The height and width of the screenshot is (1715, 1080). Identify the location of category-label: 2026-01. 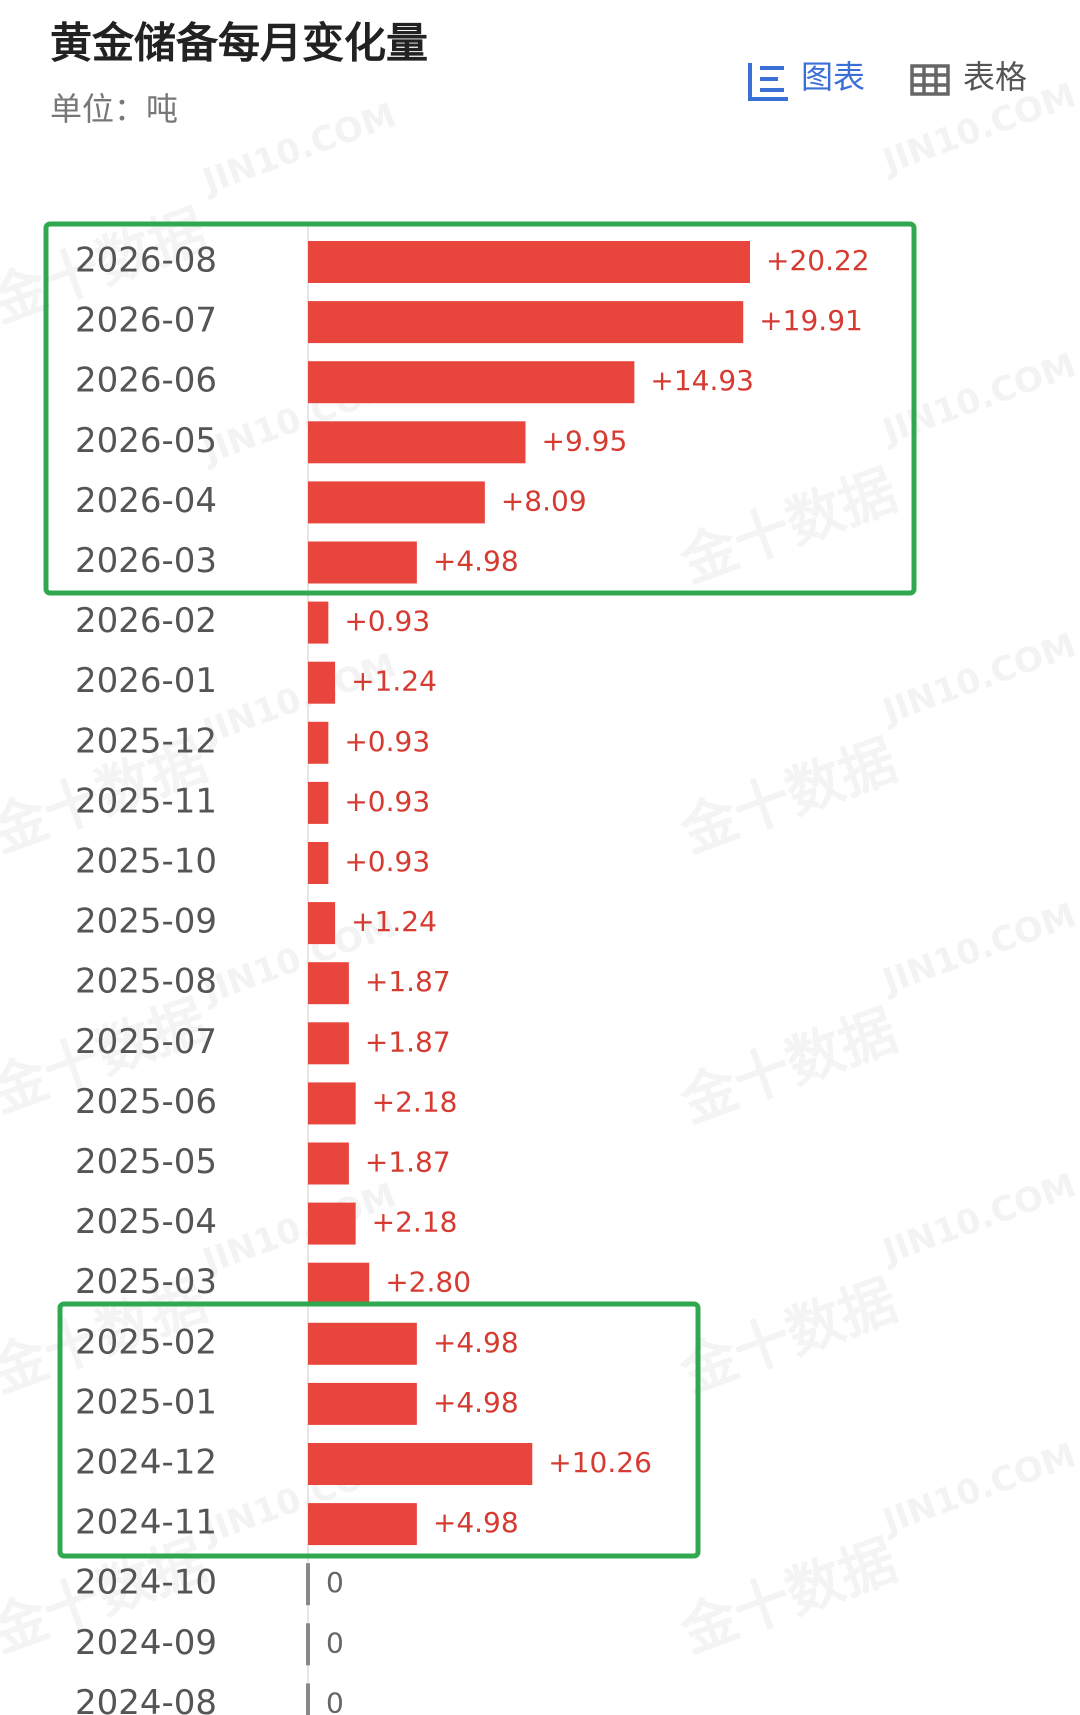
(146, 681).